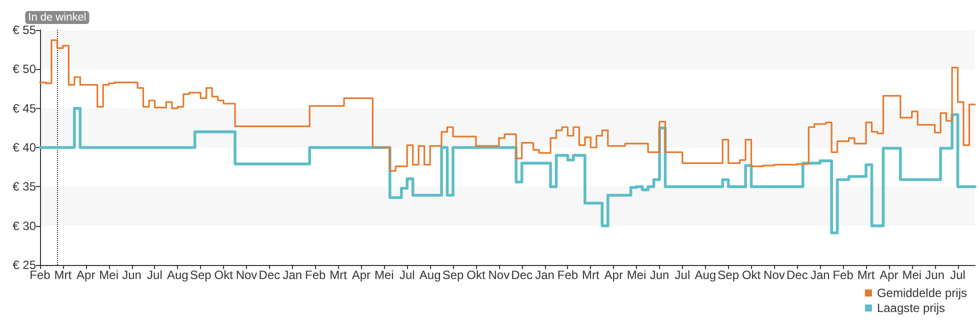 The image size is (980, 325). What do you see at coordinates (24, 187) in the screenshot?
I see `y-tick-label: € 35` at bounding box center [24, 187].